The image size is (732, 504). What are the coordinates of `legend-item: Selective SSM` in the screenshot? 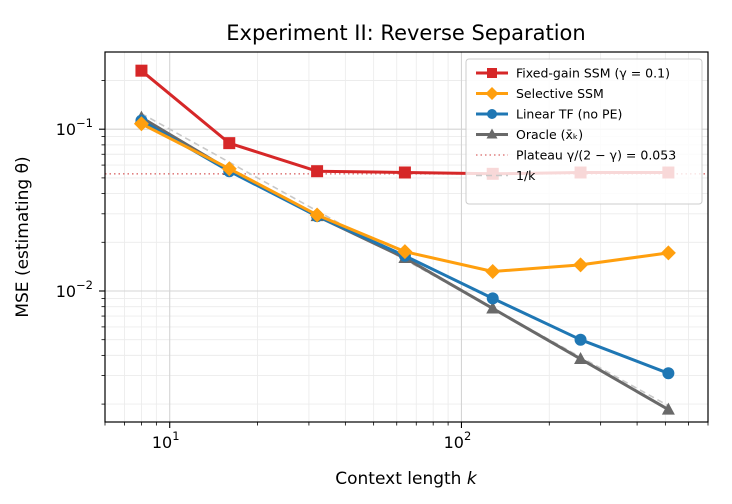 It's located at (540, 93).